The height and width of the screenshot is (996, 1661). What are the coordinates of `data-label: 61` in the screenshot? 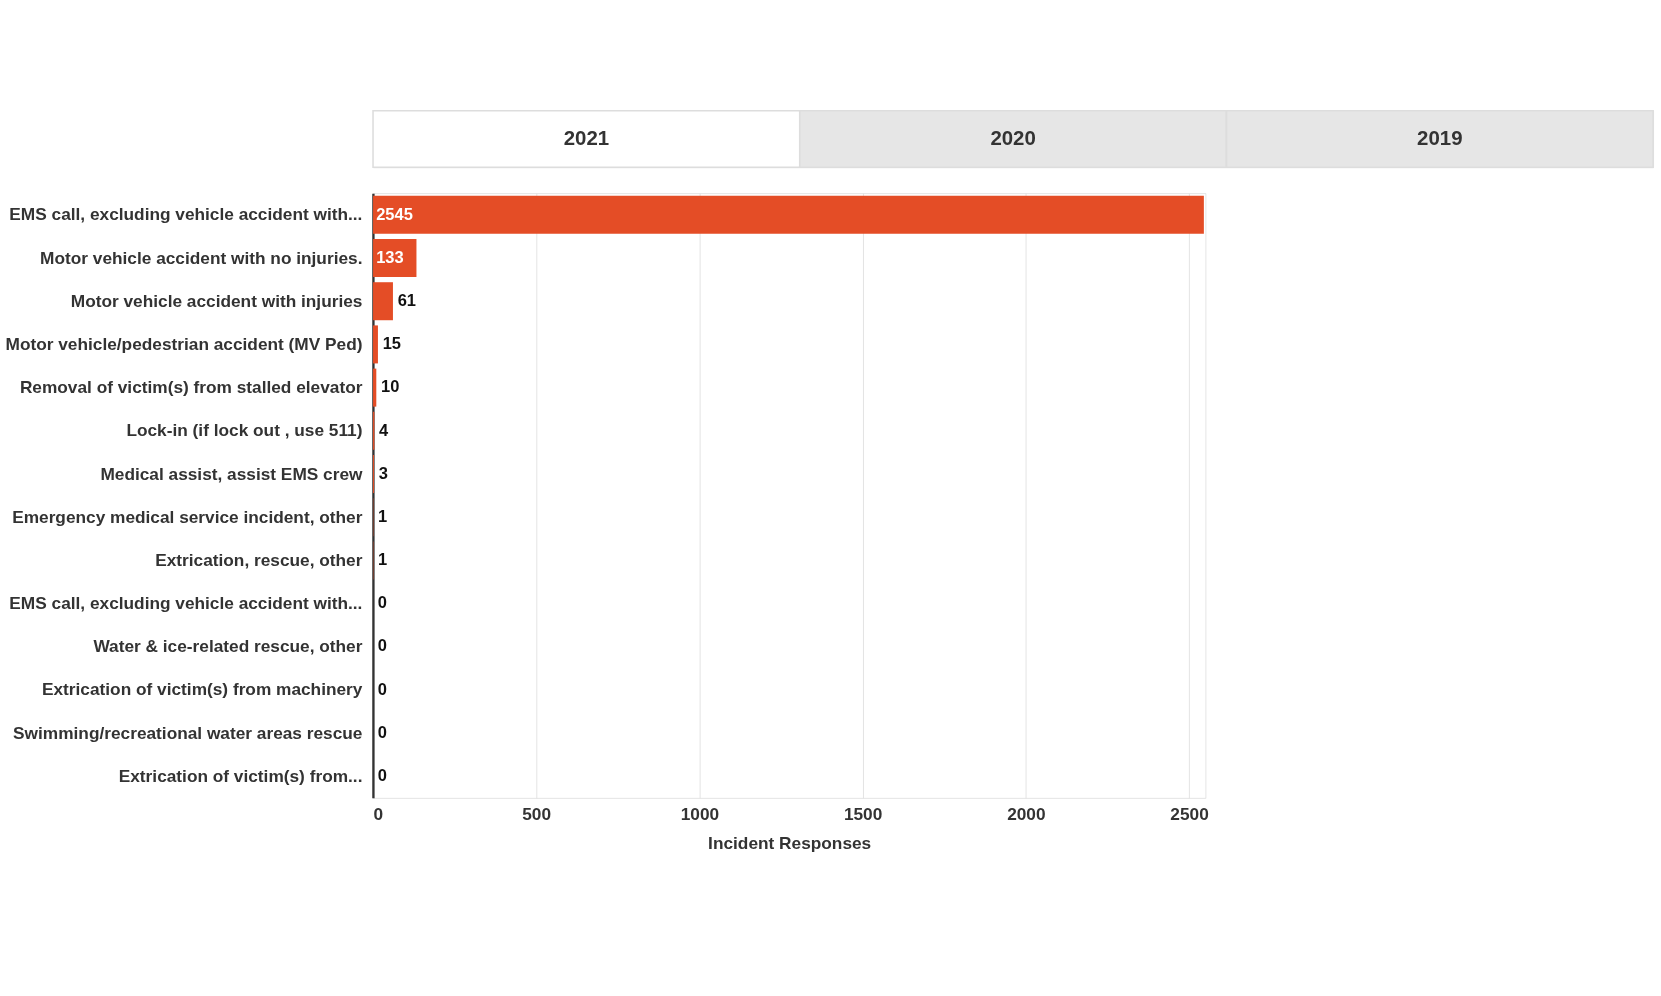 It's located at (407, 299).